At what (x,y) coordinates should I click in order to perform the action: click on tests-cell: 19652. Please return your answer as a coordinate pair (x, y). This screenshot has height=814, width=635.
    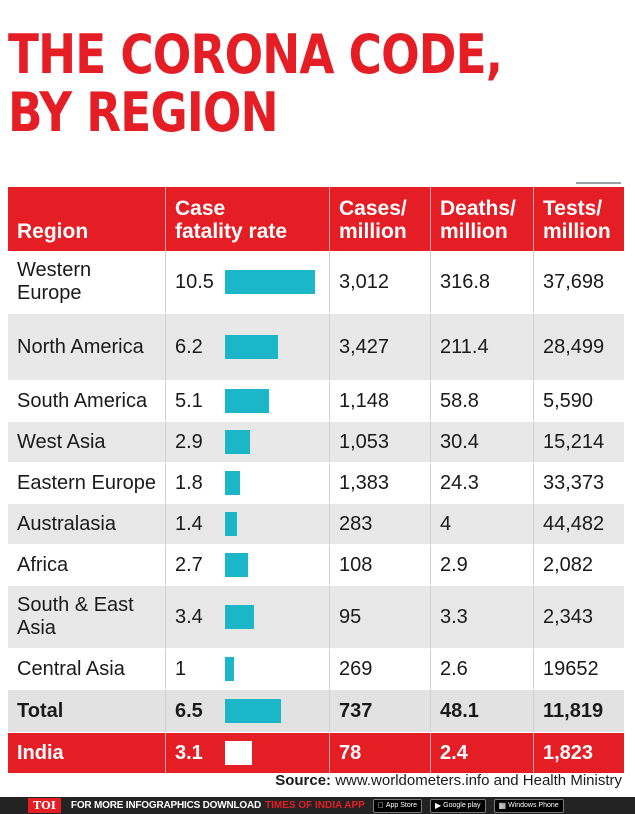
    Looking at the image, I should click on (578, 669).